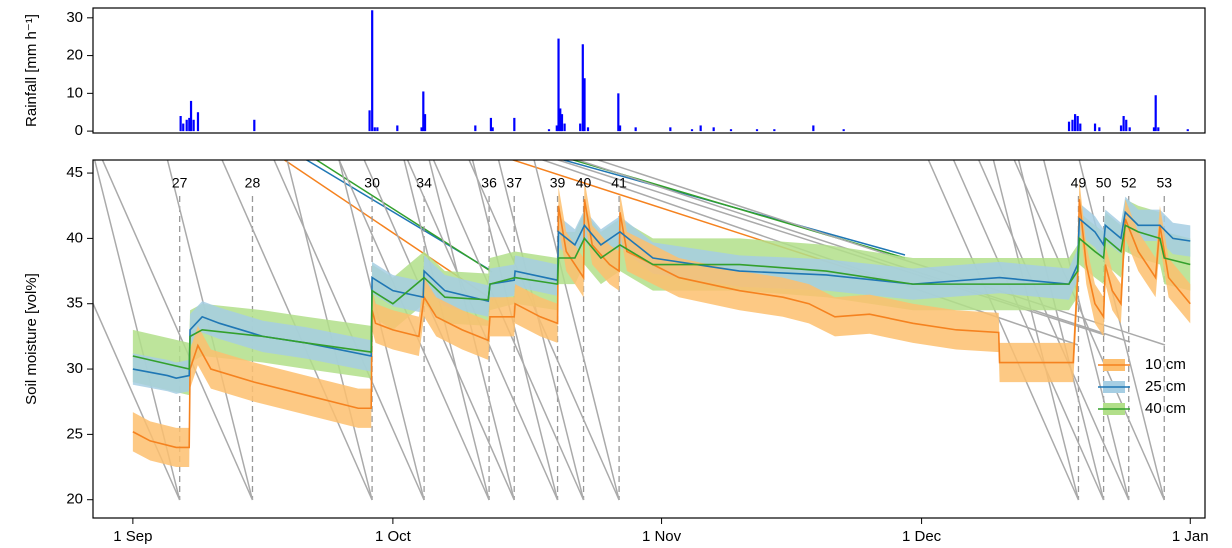  Describe the element at coordinates (180, 183) in the screenshot. I see `event-label: 27` at that location.